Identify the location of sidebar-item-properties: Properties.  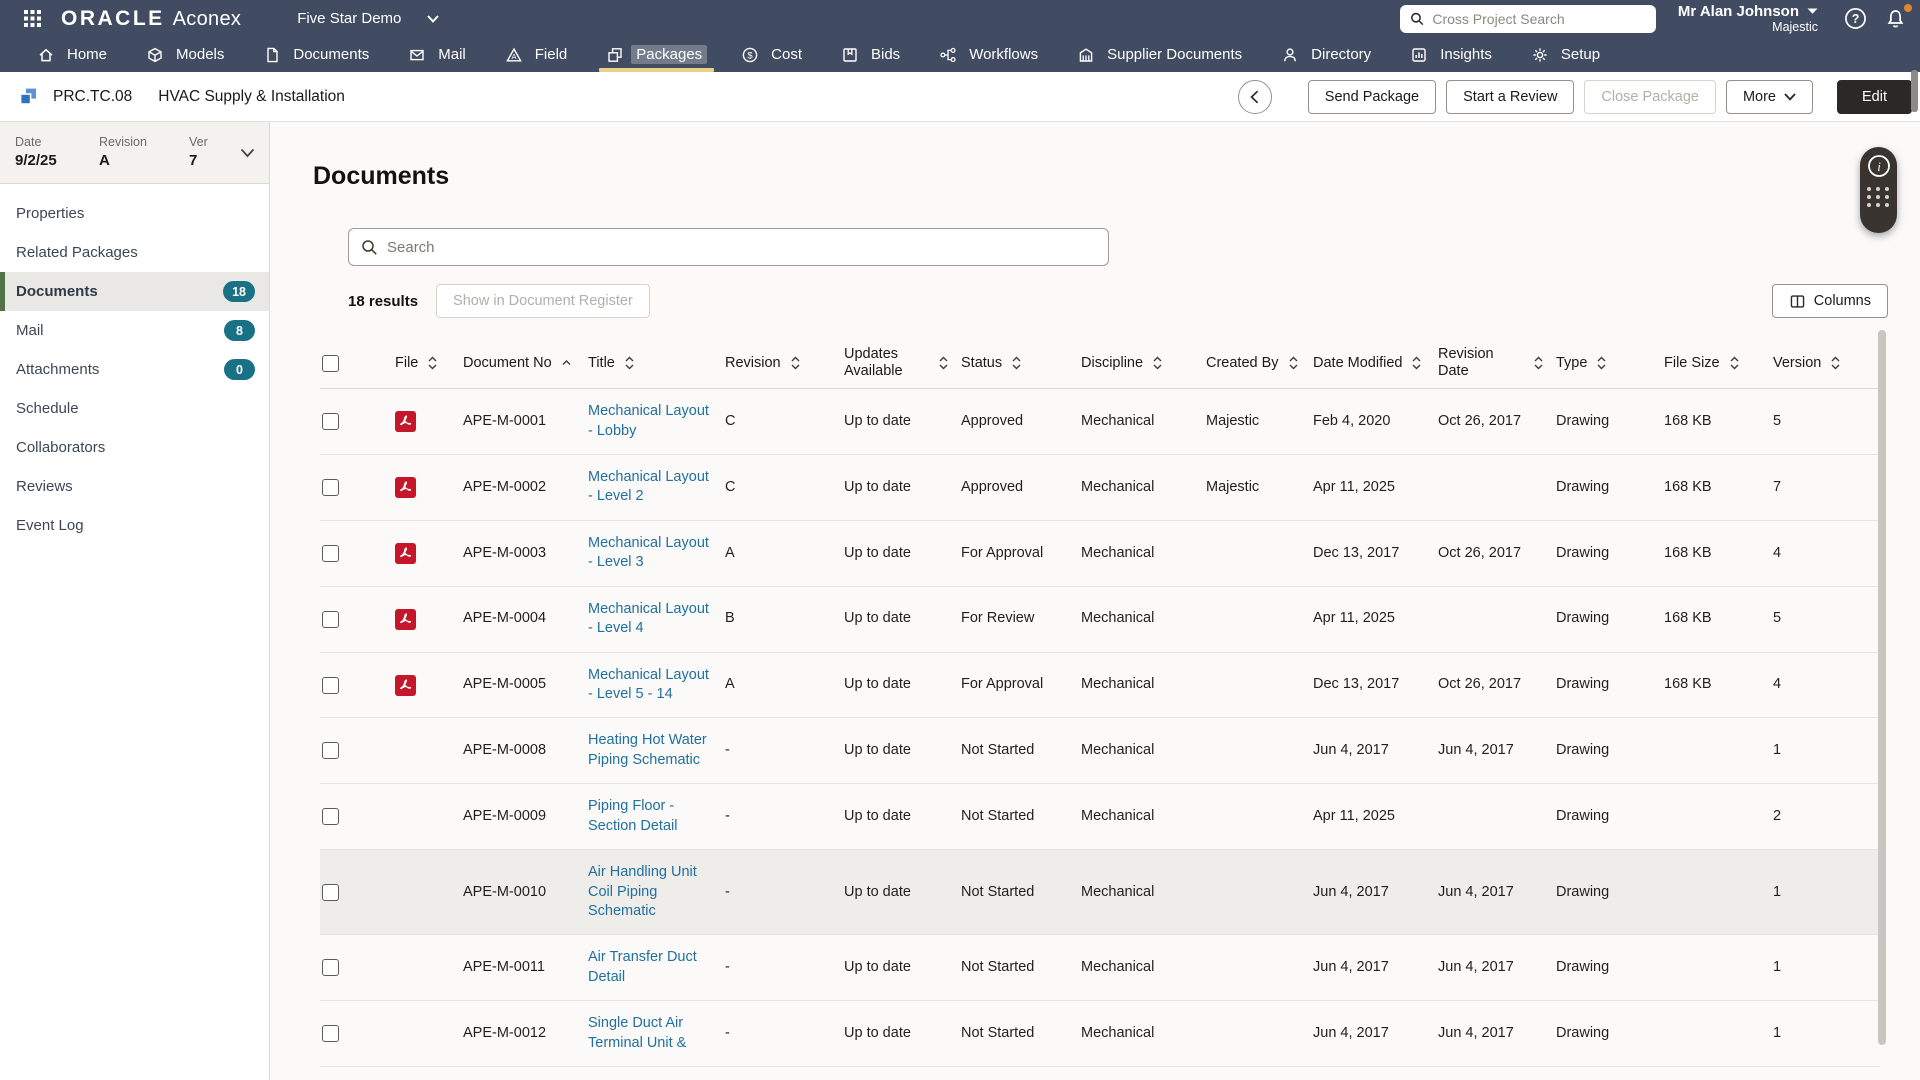
(50, 213).